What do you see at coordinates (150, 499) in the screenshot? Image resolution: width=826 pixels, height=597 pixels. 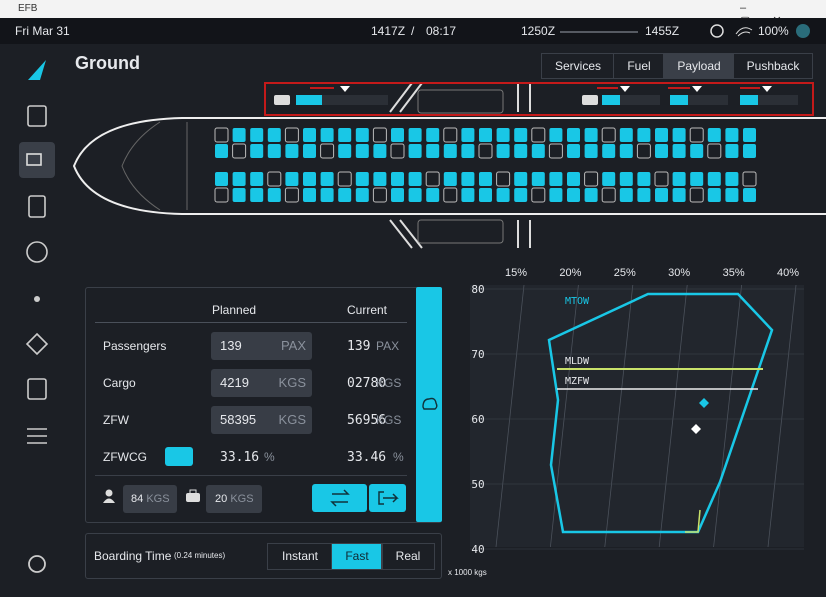 I see `pax-weight-field: 84 KGS` at bounding box center [150, 499].